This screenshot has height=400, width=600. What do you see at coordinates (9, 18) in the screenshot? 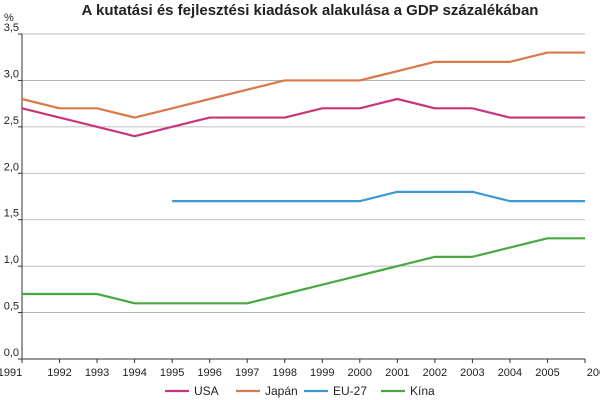
I see `y-axis-label: %` at bounding box center [9, 18].